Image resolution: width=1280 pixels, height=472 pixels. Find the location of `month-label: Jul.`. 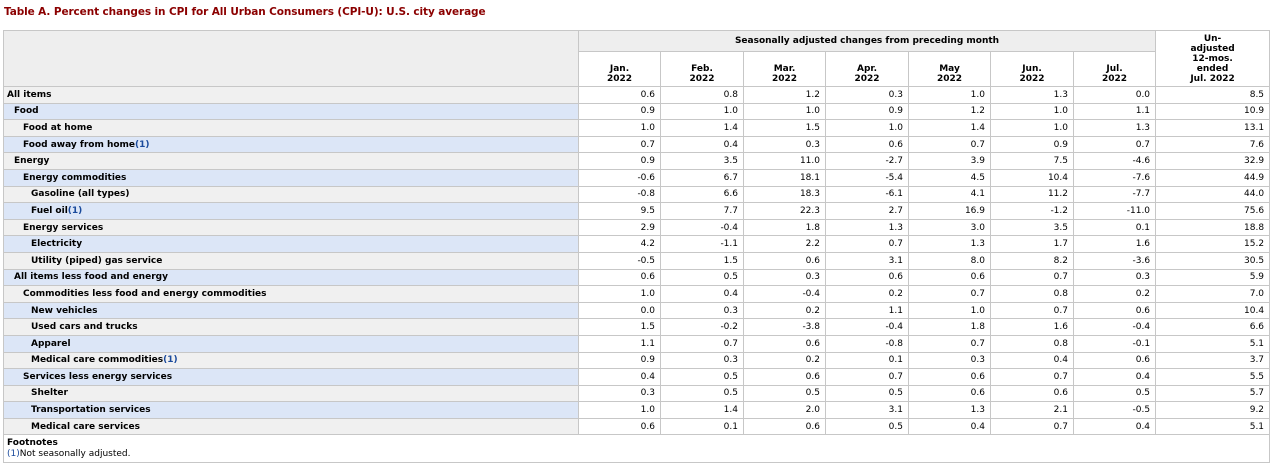

month-label: Jul. is located at coordinates (1114, 69).